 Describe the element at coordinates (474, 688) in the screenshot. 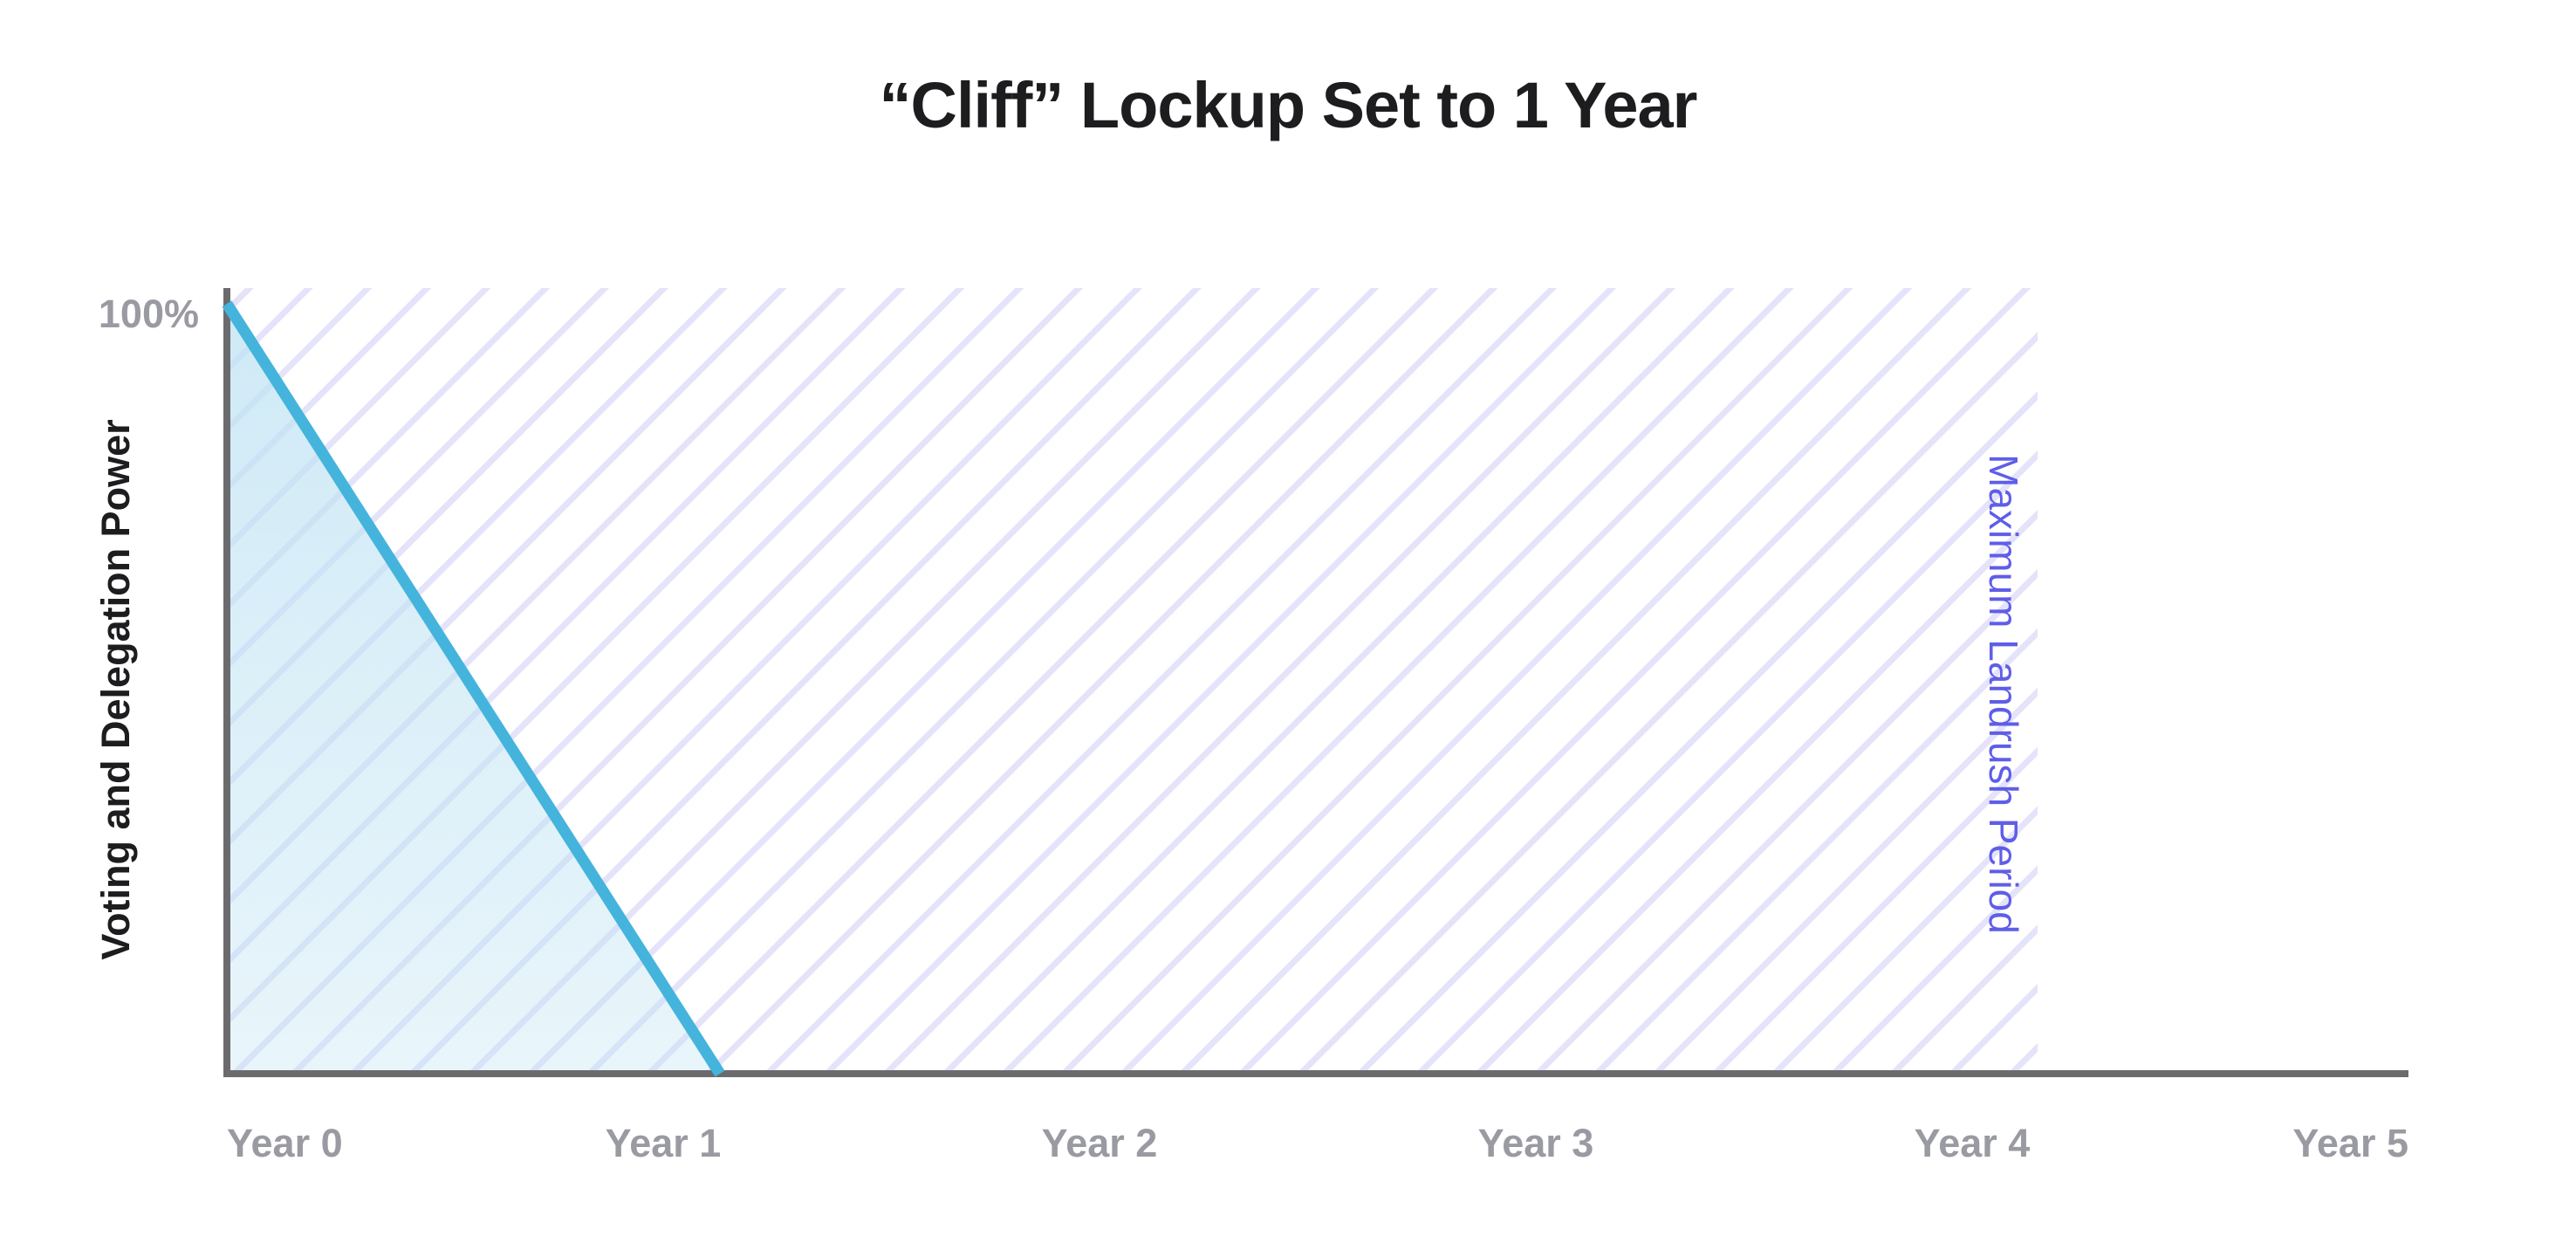

I see `series-0-line` at that location.